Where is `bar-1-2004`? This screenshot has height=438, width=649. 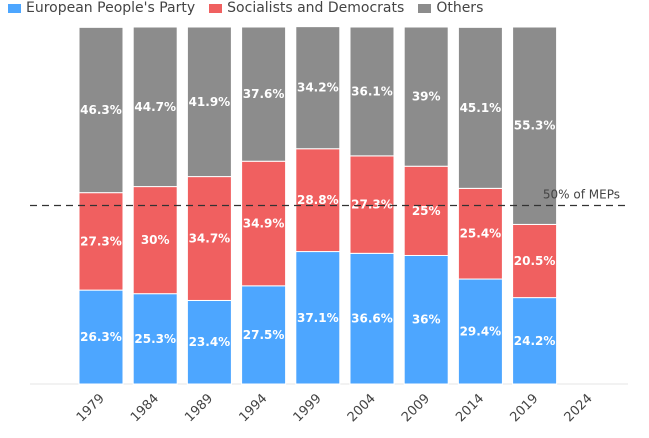 bar-1-2004 is located at coordinates (372, 204).